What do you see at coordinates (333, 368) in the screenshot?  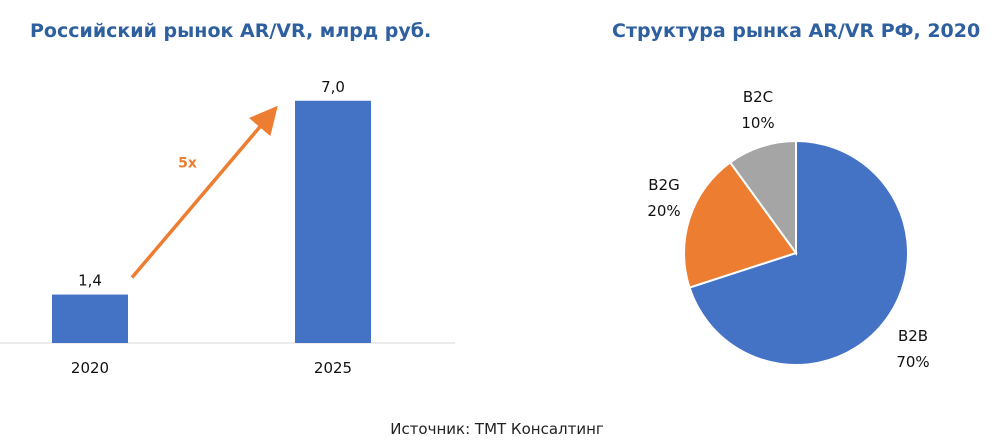 I see `x-tick-2025: 2025` at bounding box center [333, 368].